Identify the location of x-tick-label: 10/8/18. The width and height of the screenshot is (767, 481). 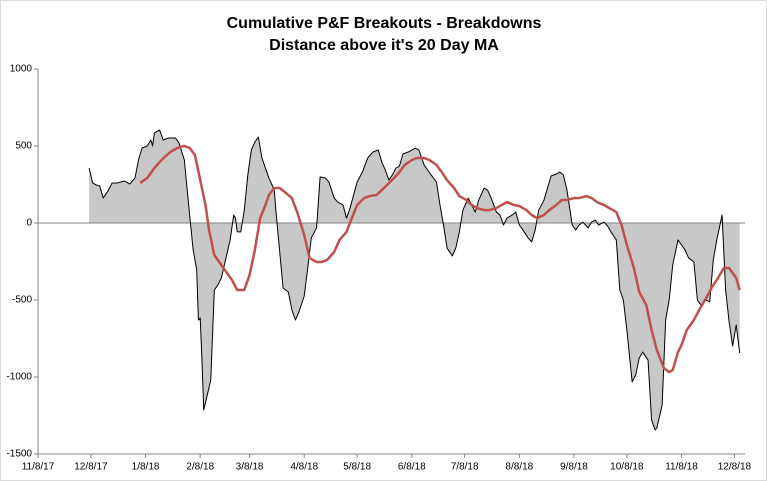
(627, 467).